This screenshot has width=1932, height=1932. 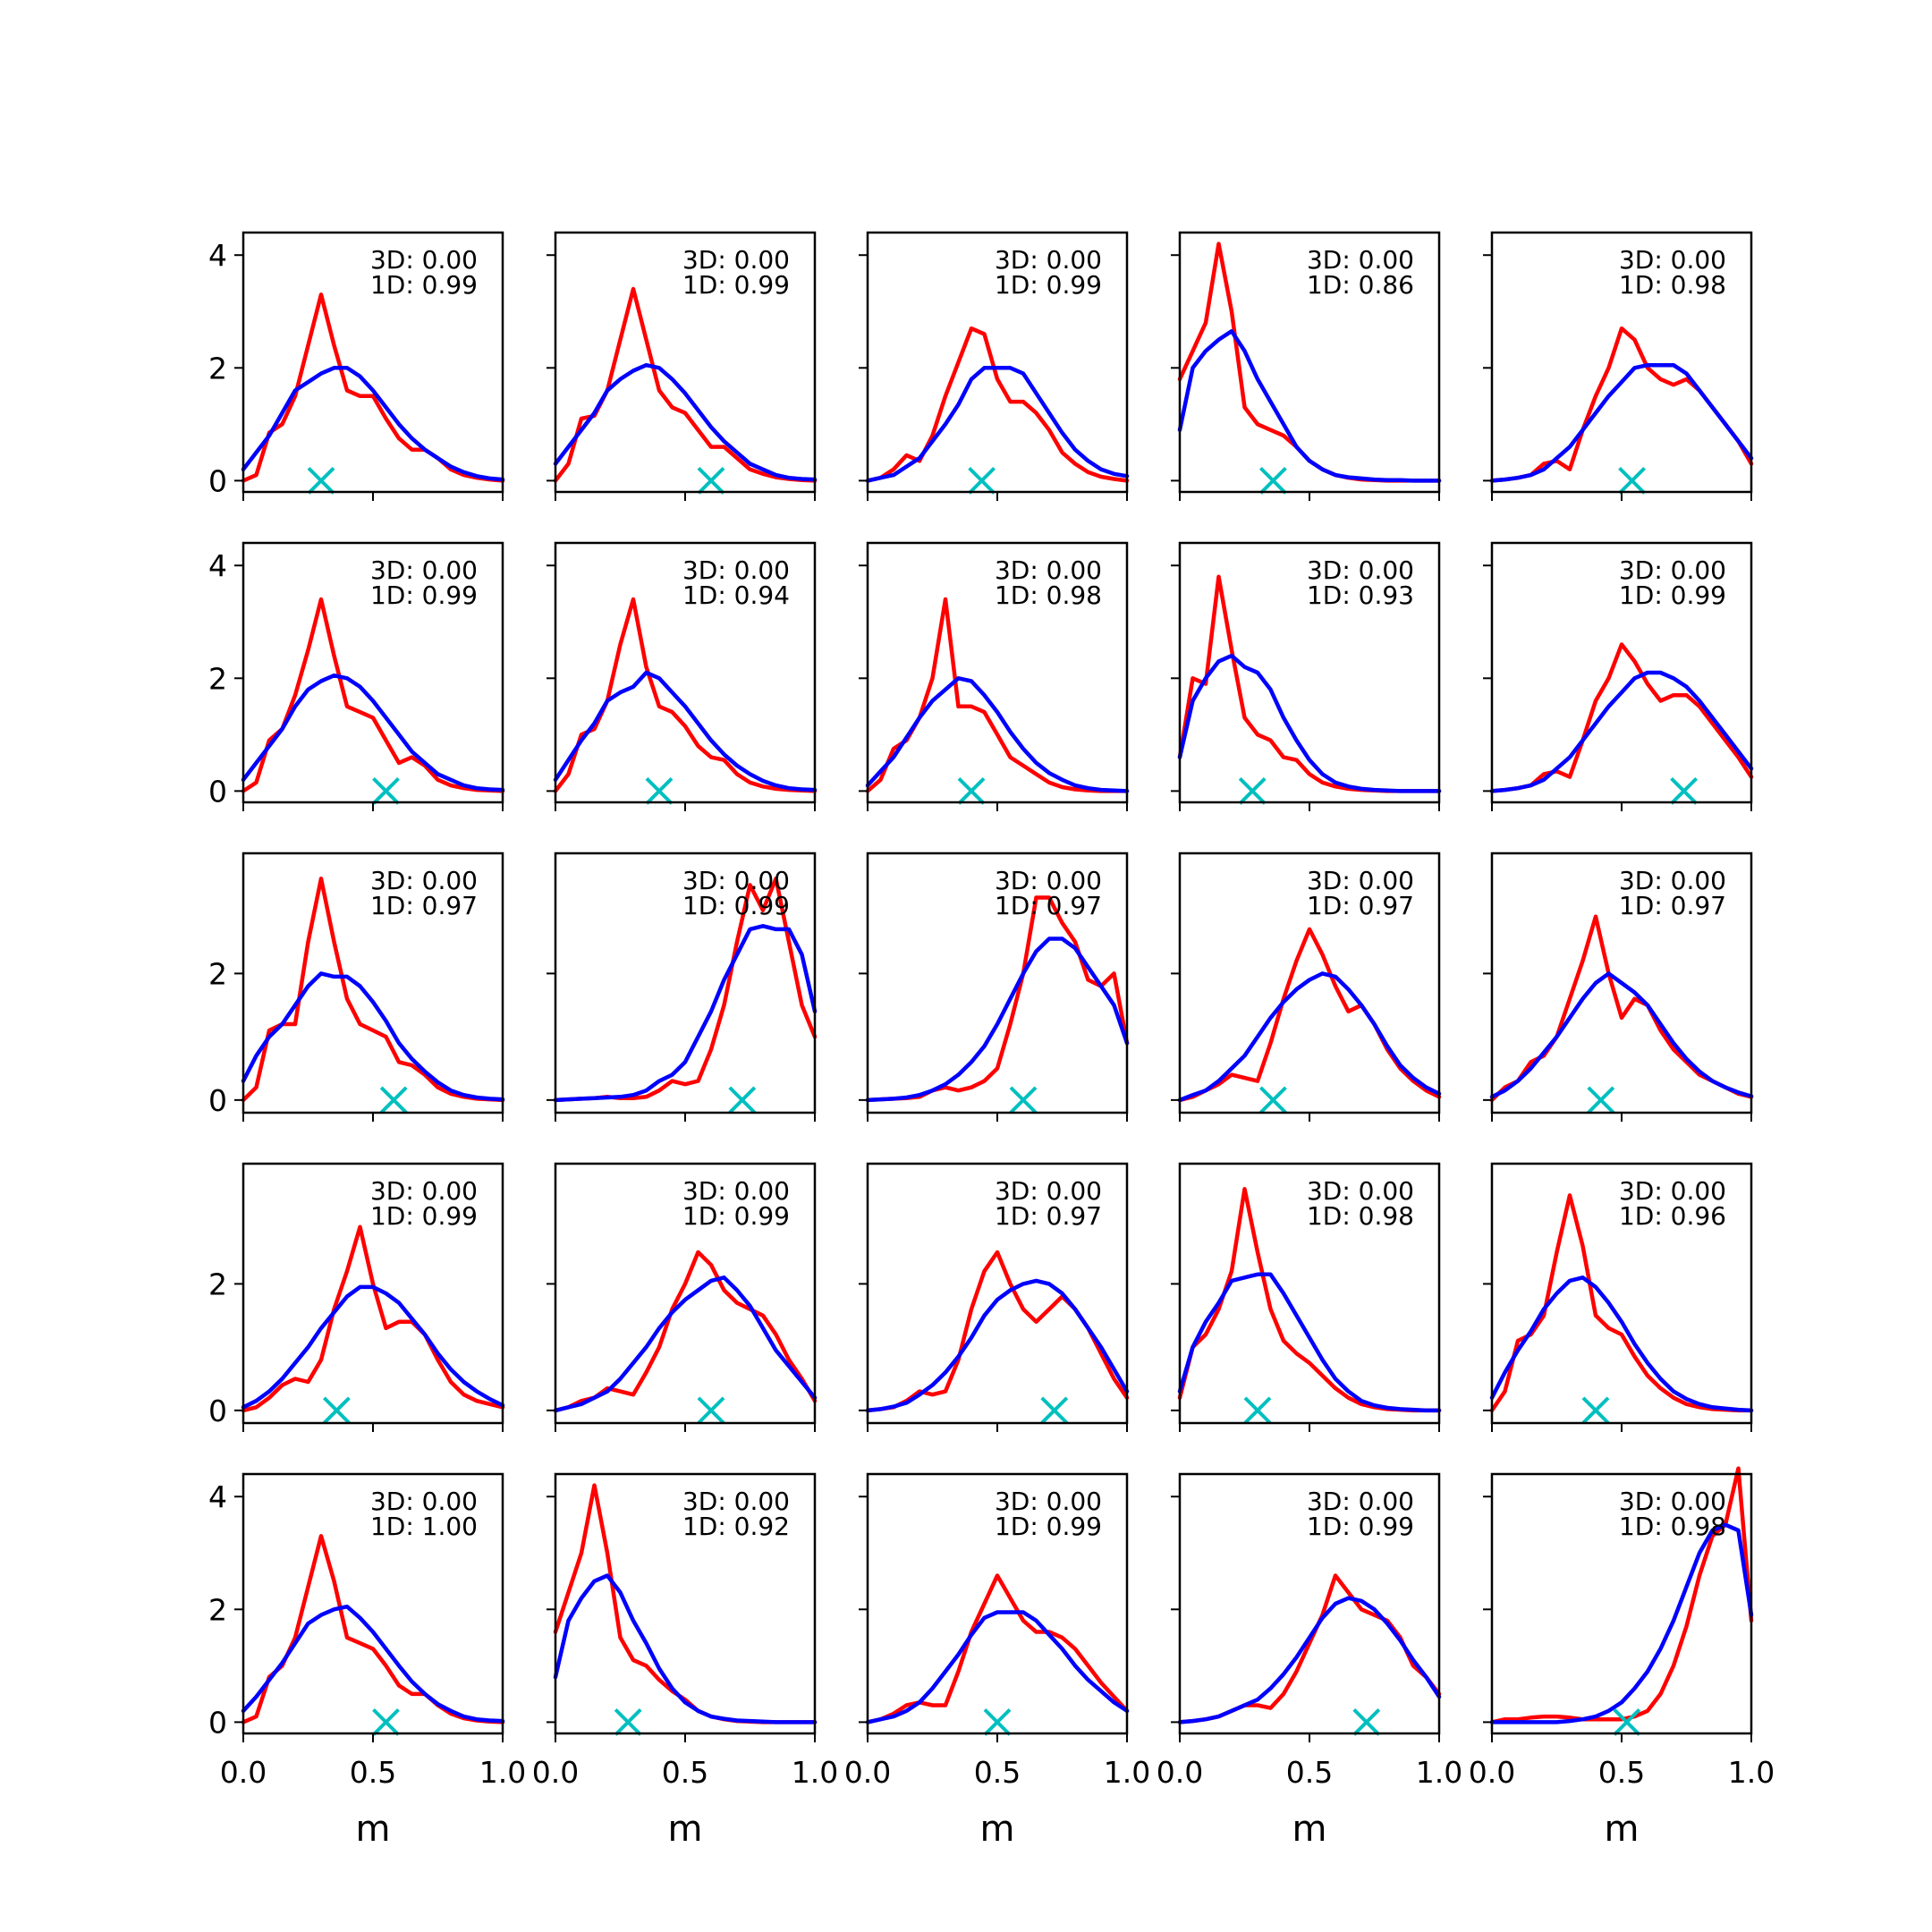 I want to click on panel-annotation: 1D: 0.92, so click(x=736, y=1526).